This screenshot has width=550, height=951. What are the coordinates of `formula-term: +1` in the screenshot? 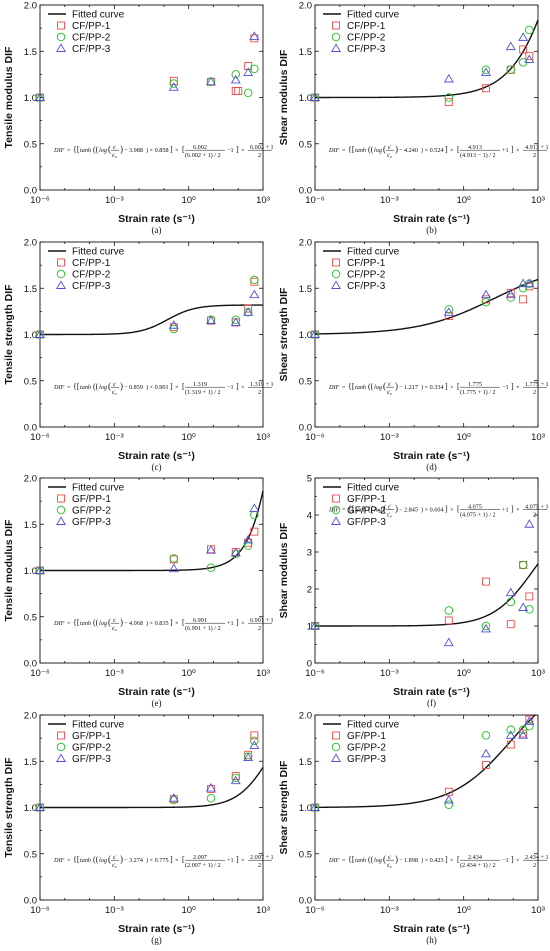 It's located at (230, 860).